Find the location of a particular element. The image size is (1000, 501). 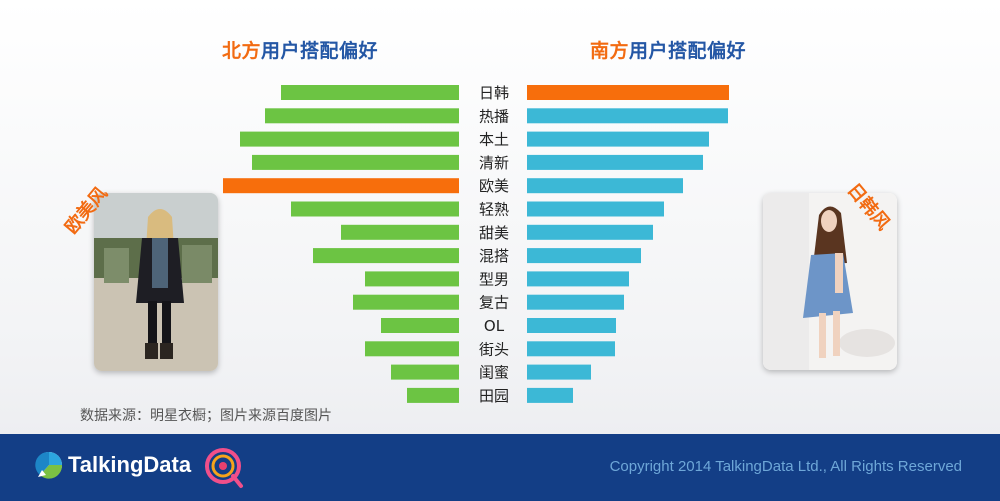

south-title-rest: 用户搭配偏好 is located at coordinates (688, 51).